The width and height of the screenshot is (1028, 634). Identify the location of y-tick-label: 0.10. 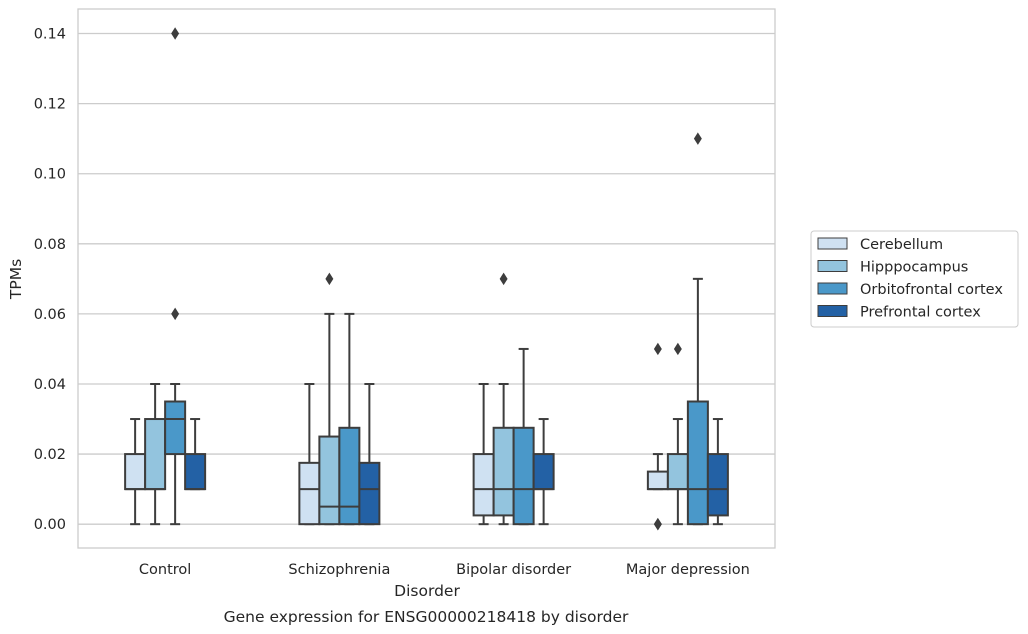
(50, 175).